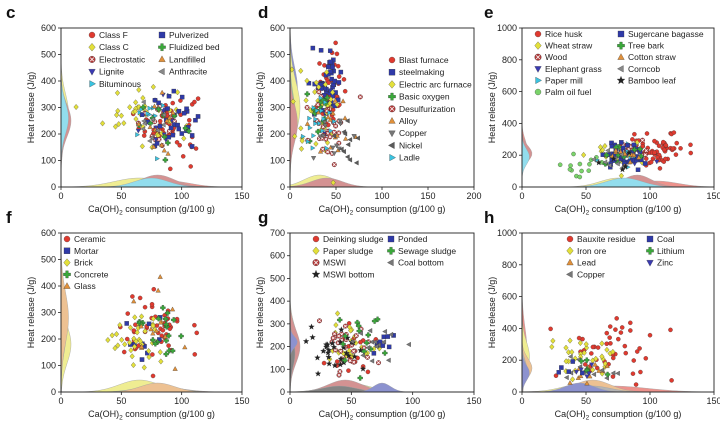 The image size is (720, 427). I want to click on series-lead, so click(588, 373).